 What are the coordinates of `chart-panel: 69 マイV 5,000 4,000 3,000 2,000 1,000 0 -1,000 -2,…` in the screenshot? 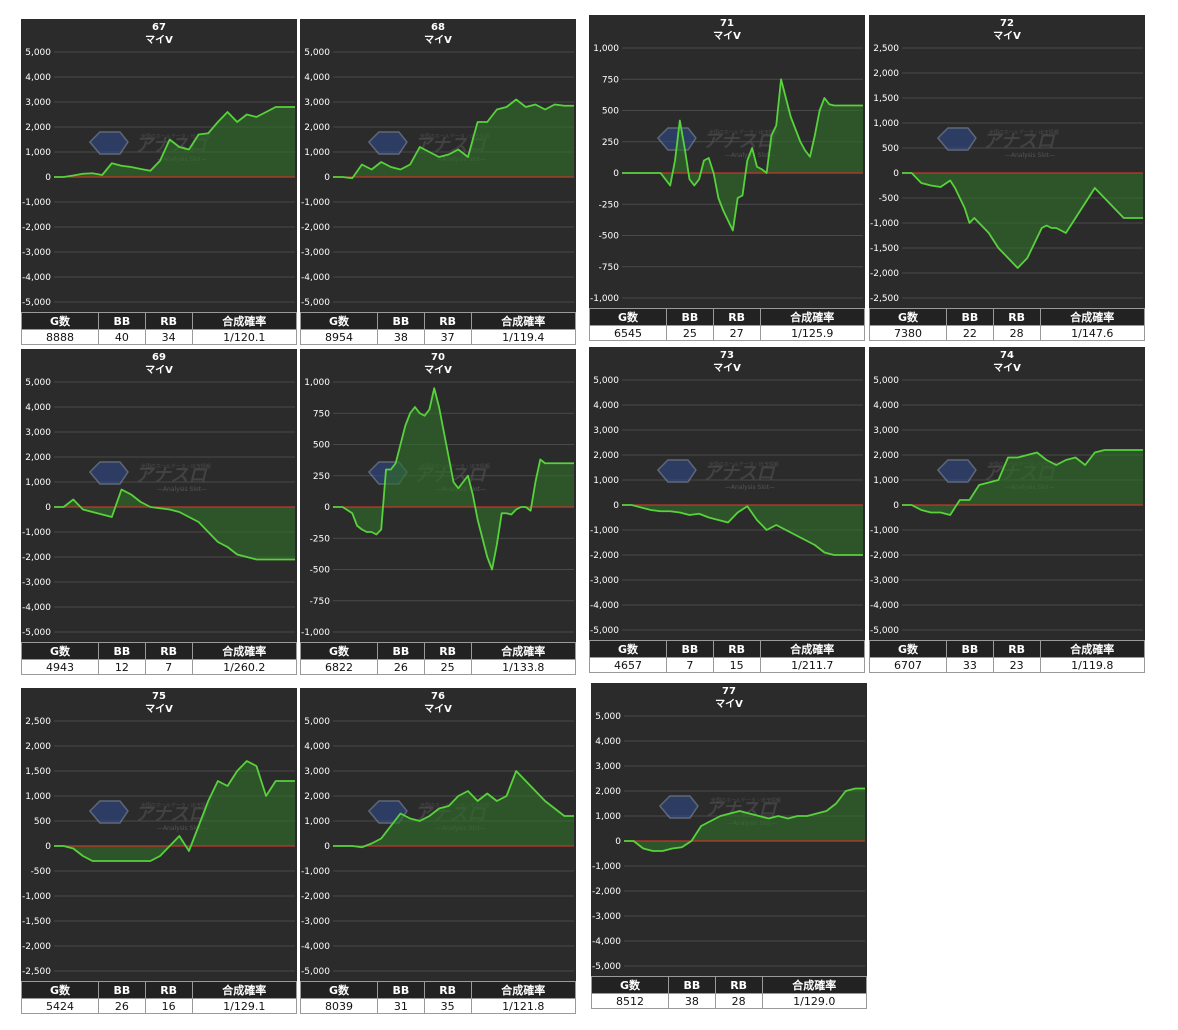 It's located at (159, 495).